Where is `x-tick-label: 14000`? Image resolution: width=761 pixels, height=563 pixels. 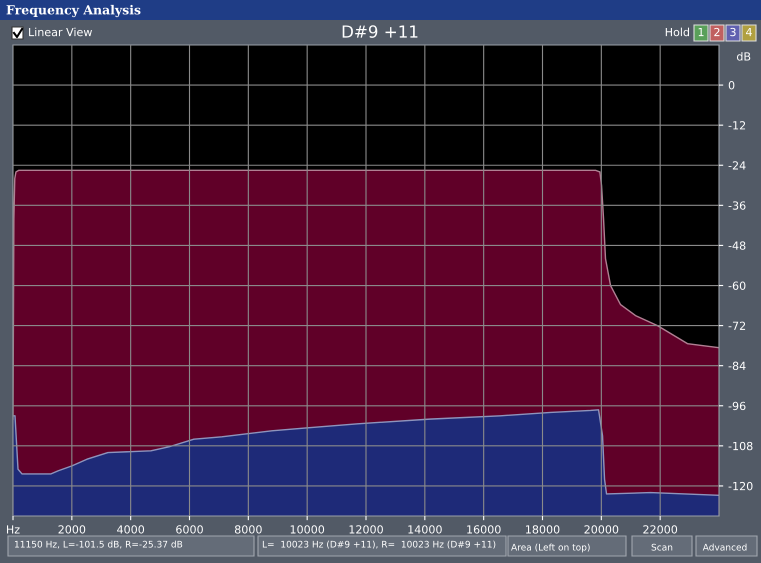
x-tick-label: 14000 is located at coordinates (425, 529).